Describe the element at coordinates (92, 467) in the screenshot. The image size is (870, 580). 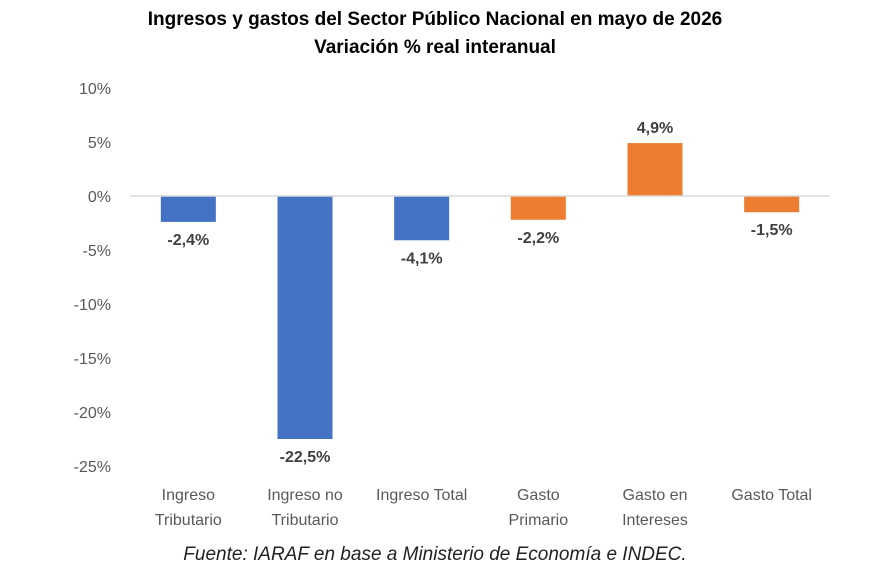
I see `y-tick-label: -25%` at that location.